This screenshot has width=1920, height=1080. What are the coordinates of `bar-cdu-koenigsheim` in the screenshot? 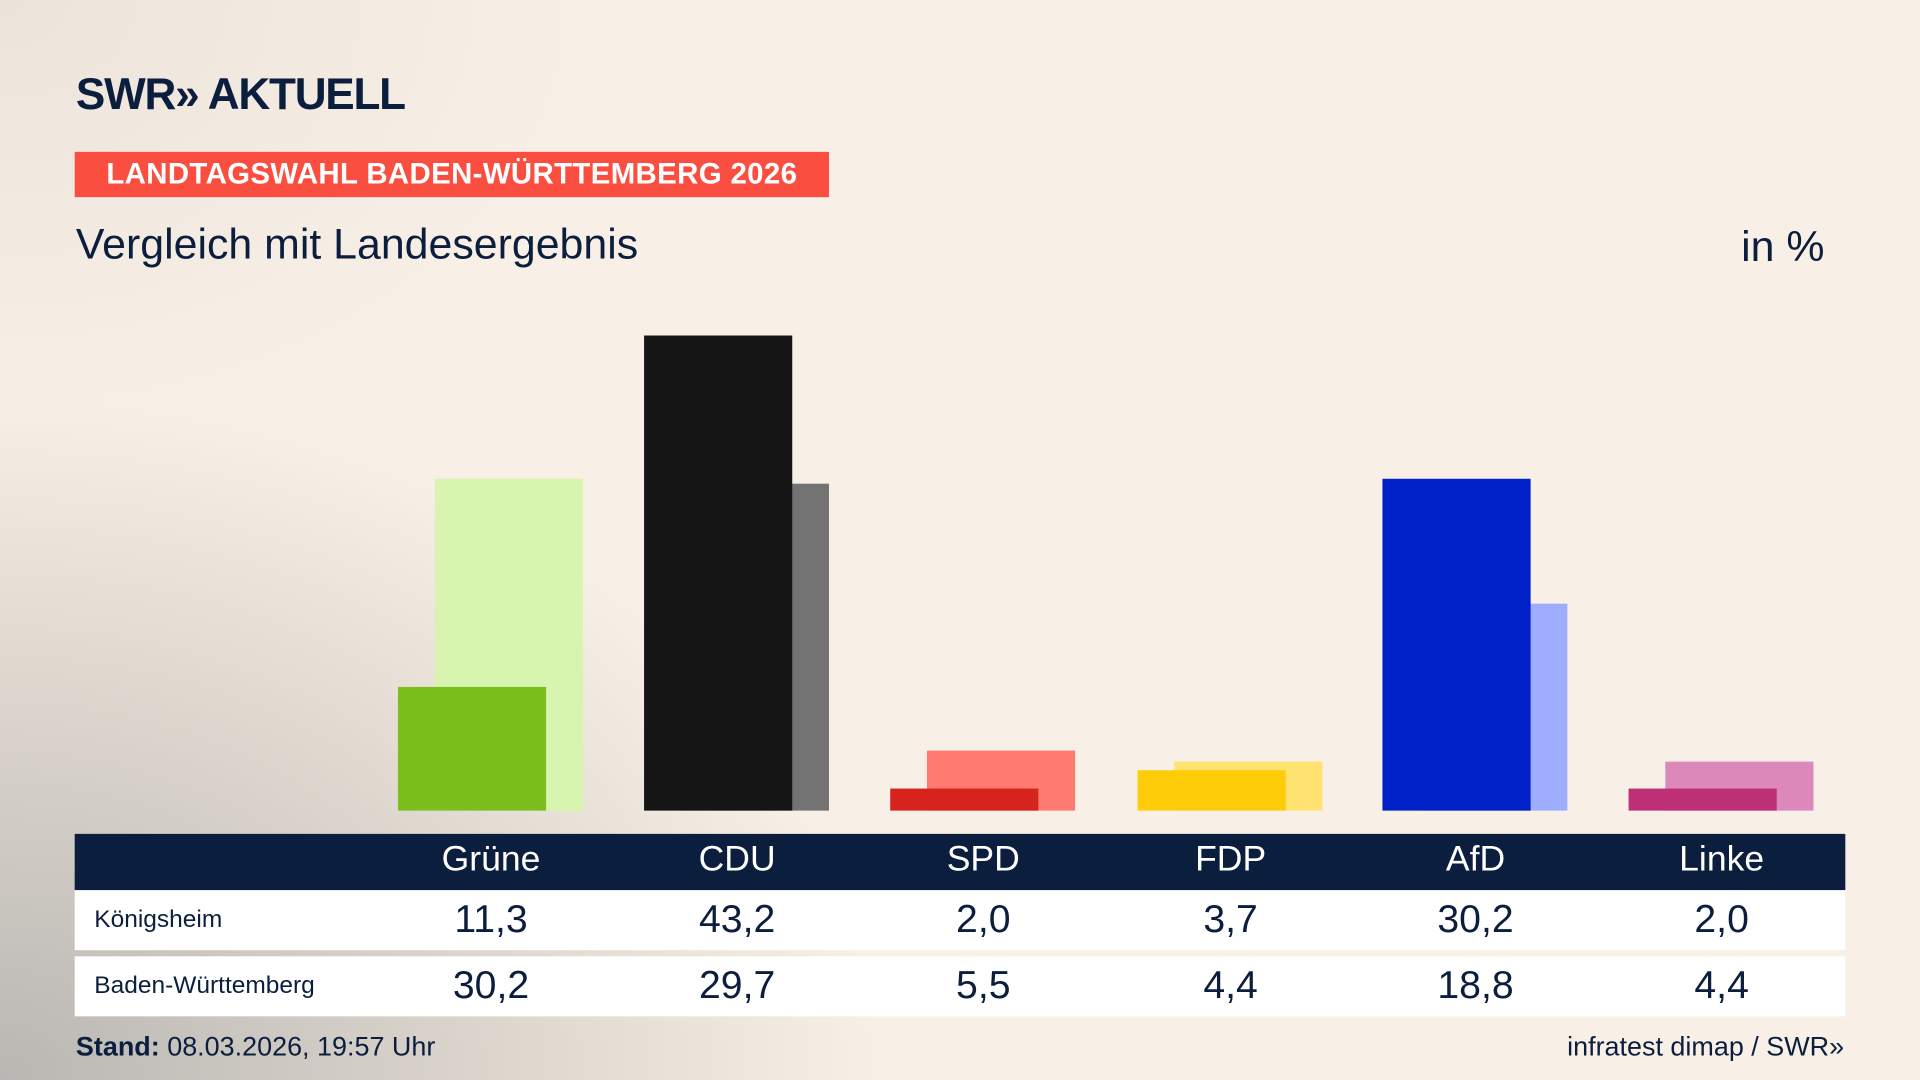 It's located at (718, 573).